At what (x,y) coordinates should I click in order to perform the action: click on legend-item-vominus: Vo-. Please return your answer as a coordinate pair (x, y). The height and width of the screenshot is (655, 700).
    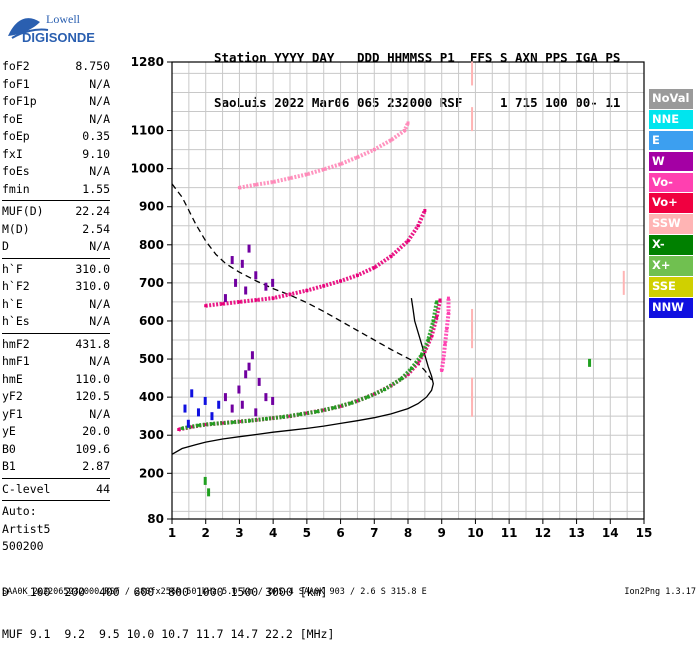
    Looking at the image, I should click on (671, 182).